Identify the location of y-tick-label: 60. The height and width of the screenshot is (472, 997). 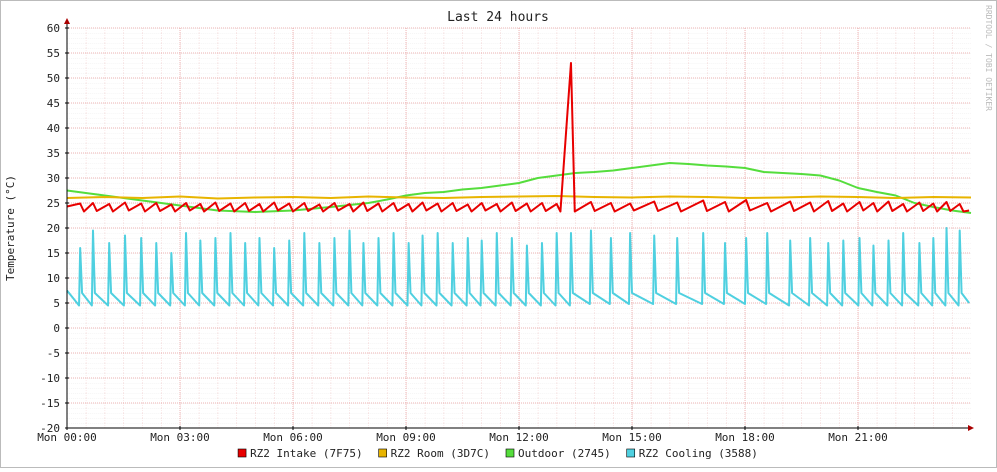
(53, 28).